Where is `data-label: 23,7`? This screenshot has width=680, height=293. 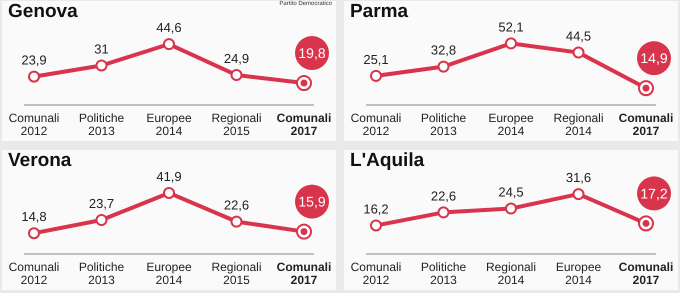 data-label: 23,7 is located at coordinates (101, 202).